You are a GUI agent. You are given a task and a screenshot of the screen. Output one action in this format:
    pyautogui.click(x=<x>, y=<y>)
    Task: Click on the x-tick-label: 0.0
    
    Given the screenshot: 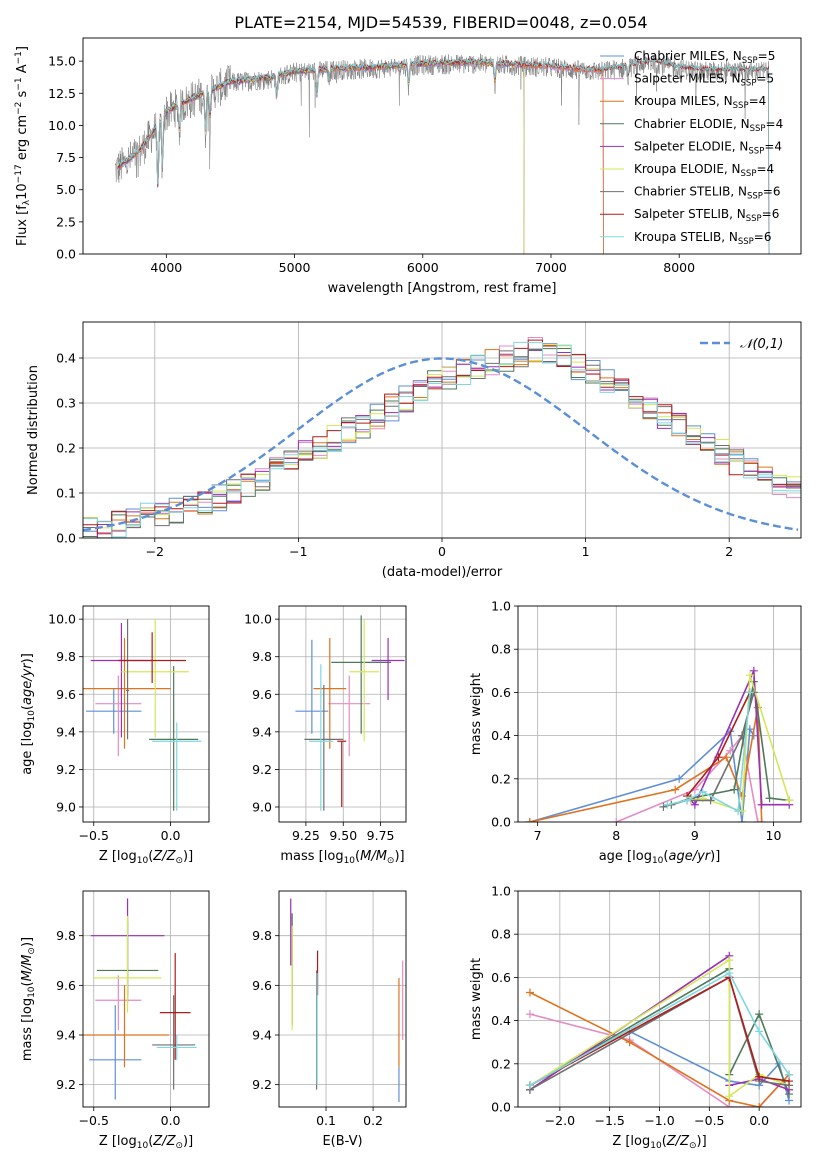 What is the action you would take?
    pyautogui.click(x=759, y=1120)
    